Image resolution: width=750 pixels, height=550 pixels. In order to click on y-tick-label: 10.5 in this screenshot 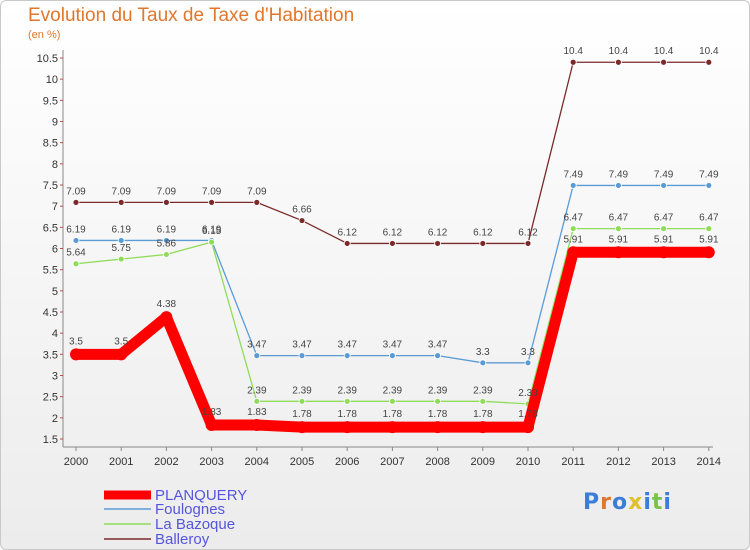, I will do `click(47, 59)`.